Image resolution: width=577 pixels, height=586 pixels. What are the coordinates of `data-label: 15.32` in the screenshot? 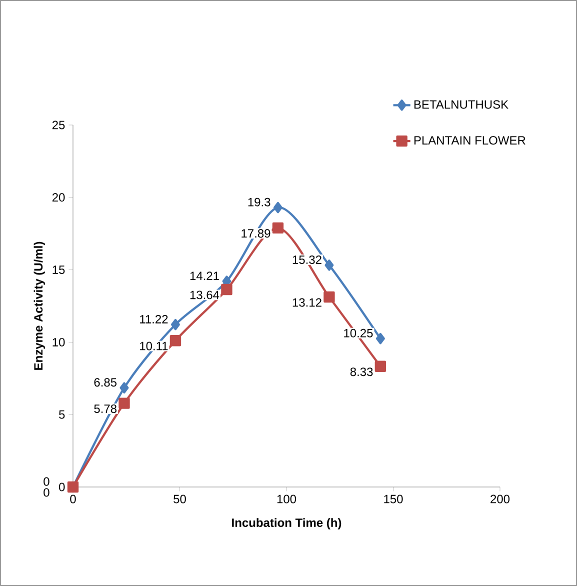 It's located at (307, 259).